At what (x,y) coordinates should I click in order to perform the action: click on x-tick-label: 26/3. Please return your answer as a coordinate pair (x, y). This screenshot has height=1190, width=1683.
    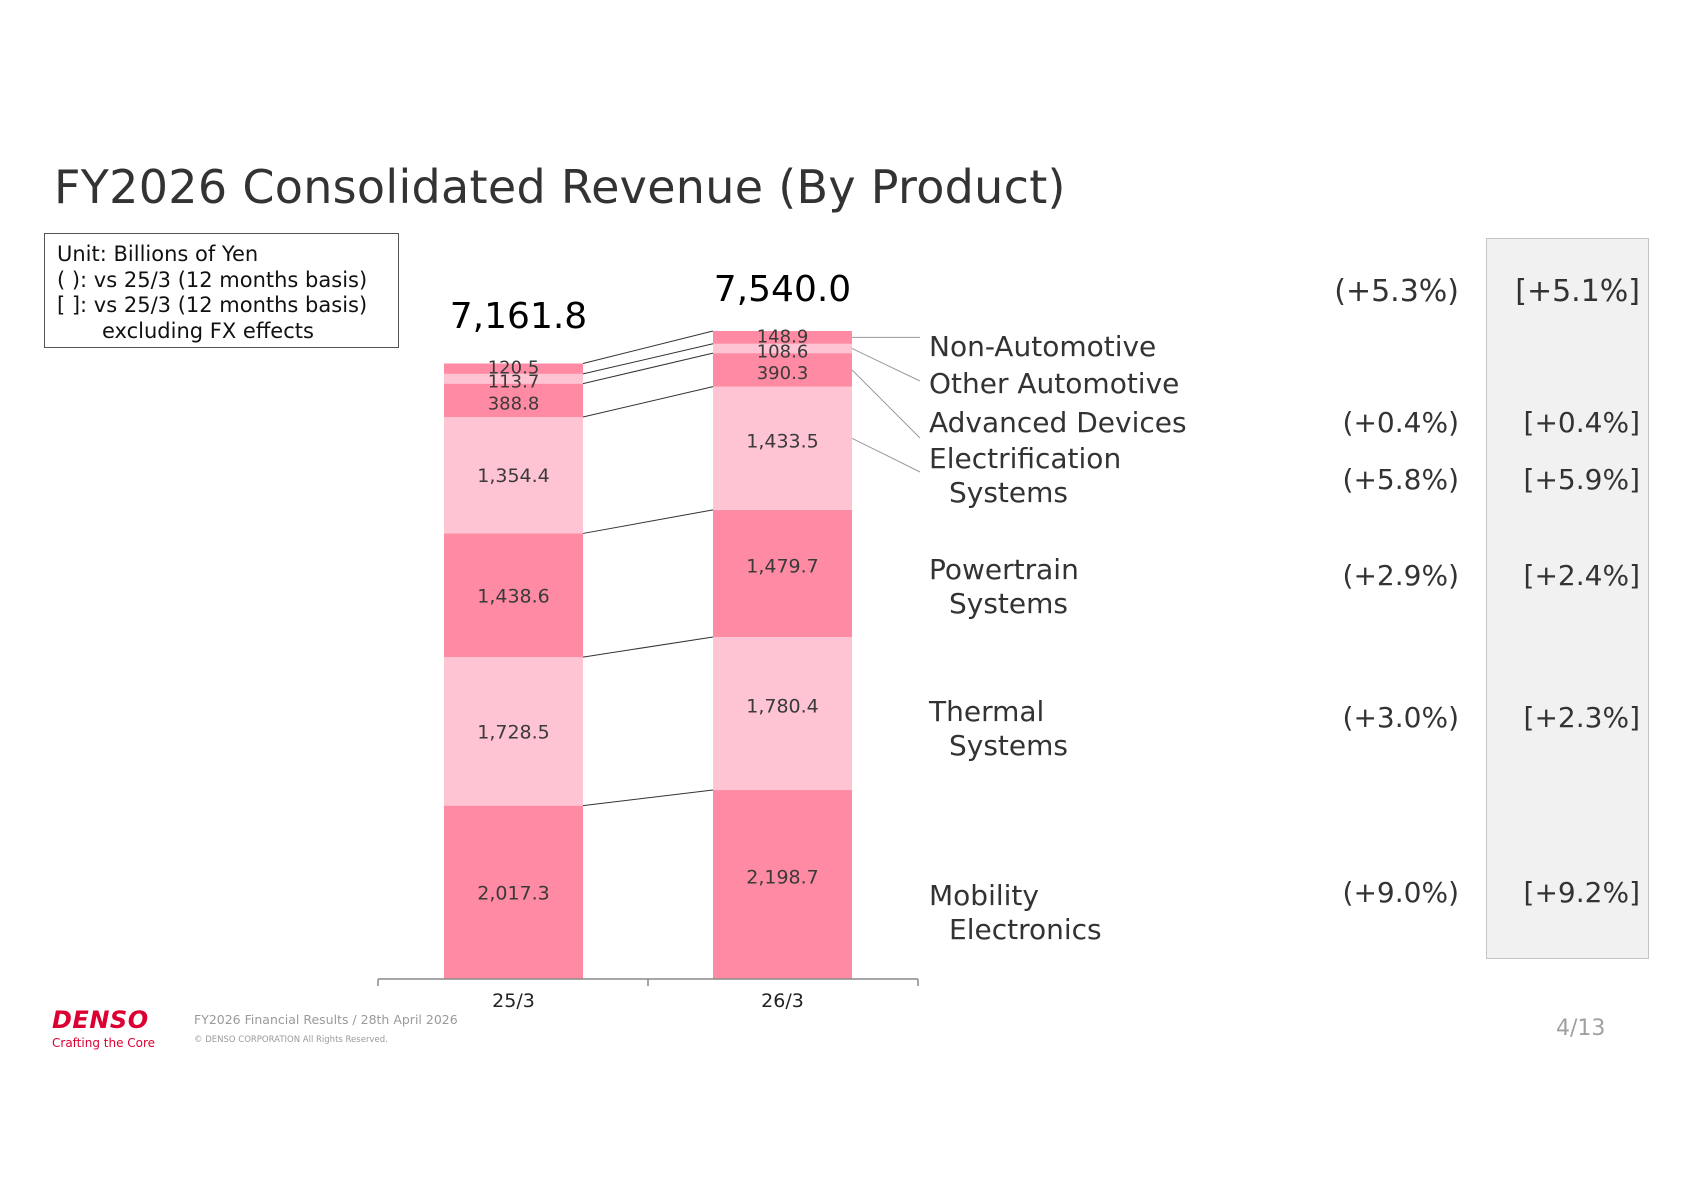
    Looking at the image, I should click on (782, 1001).